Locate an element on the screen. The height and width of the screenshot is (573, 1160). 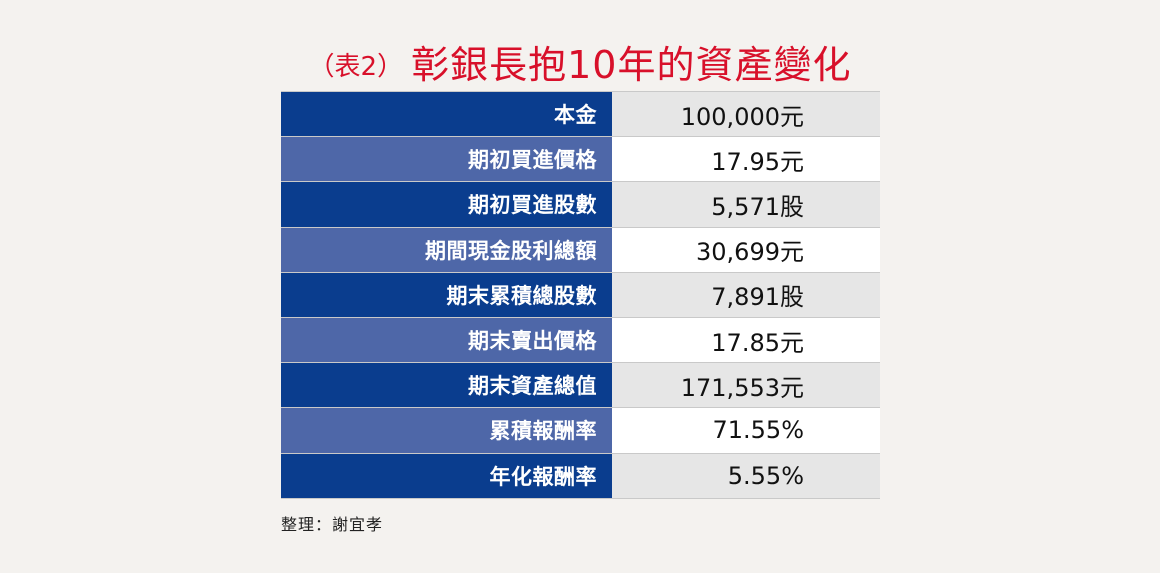
row-value: 7,891股 is located at coordinates (746, 294).